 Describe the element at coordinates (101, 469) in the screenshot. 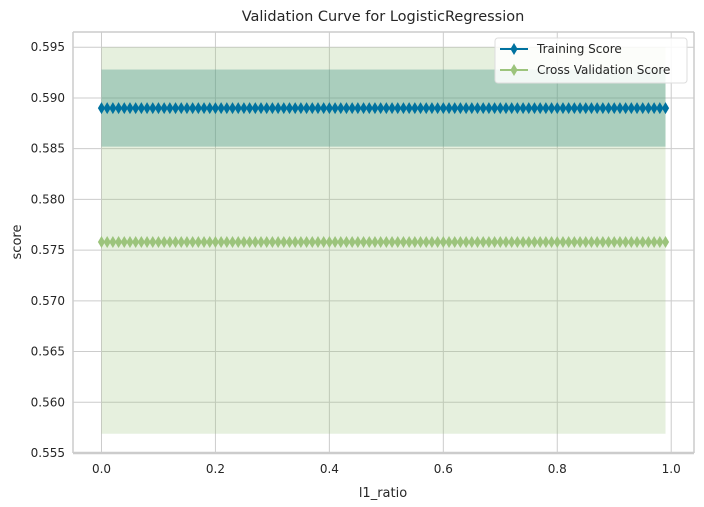

I see `x-tick-label: 0.0` at that location.